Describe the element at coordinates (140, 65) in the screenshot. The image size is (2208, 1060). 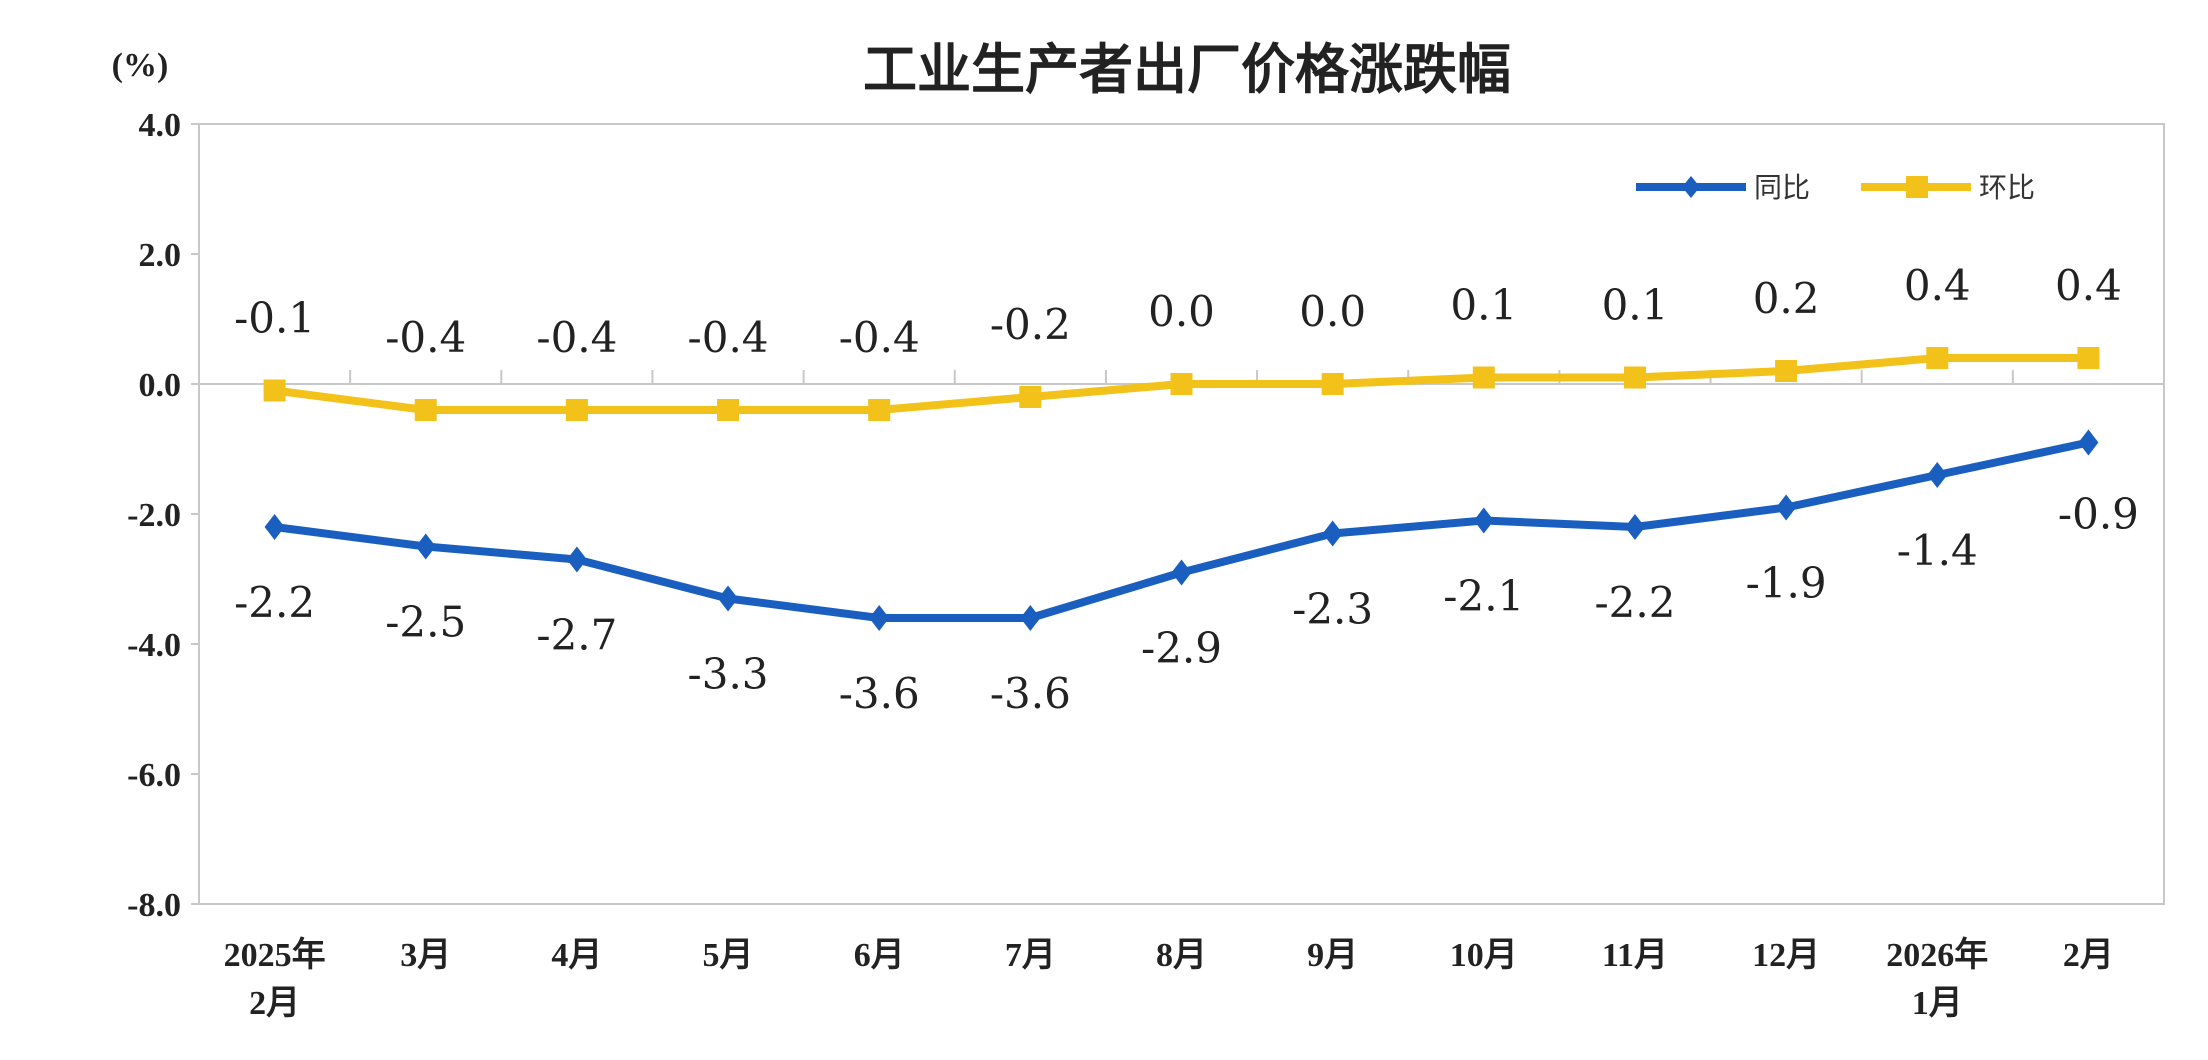
I see `y-axis-unit: (%)` at that location.